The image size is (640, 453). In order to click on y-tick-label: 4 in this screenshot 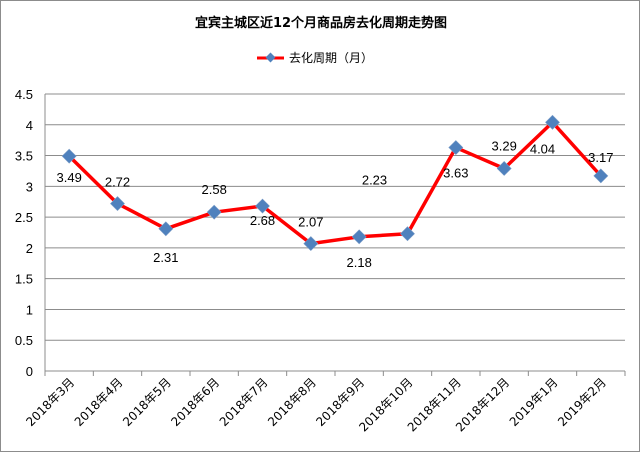, I will do `click(29, 125)`.